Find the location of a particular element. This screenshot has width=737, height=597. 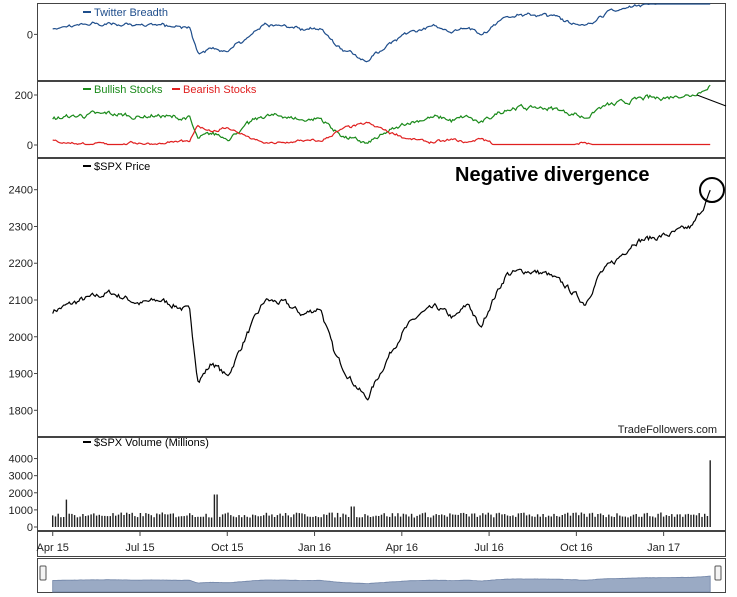

panel-twitter-breadth is located at coordinates (381, 42).